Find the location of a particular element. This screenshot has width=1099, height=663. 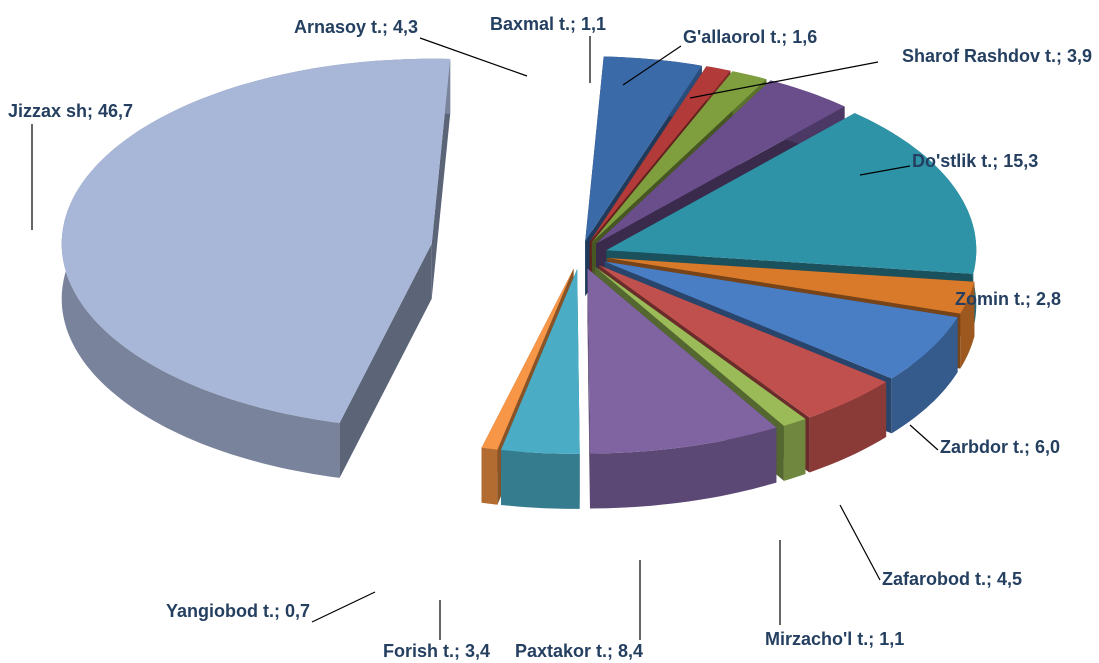

data-label: Arnasoy t.; 4,3 is located at coordinates (356, 27).